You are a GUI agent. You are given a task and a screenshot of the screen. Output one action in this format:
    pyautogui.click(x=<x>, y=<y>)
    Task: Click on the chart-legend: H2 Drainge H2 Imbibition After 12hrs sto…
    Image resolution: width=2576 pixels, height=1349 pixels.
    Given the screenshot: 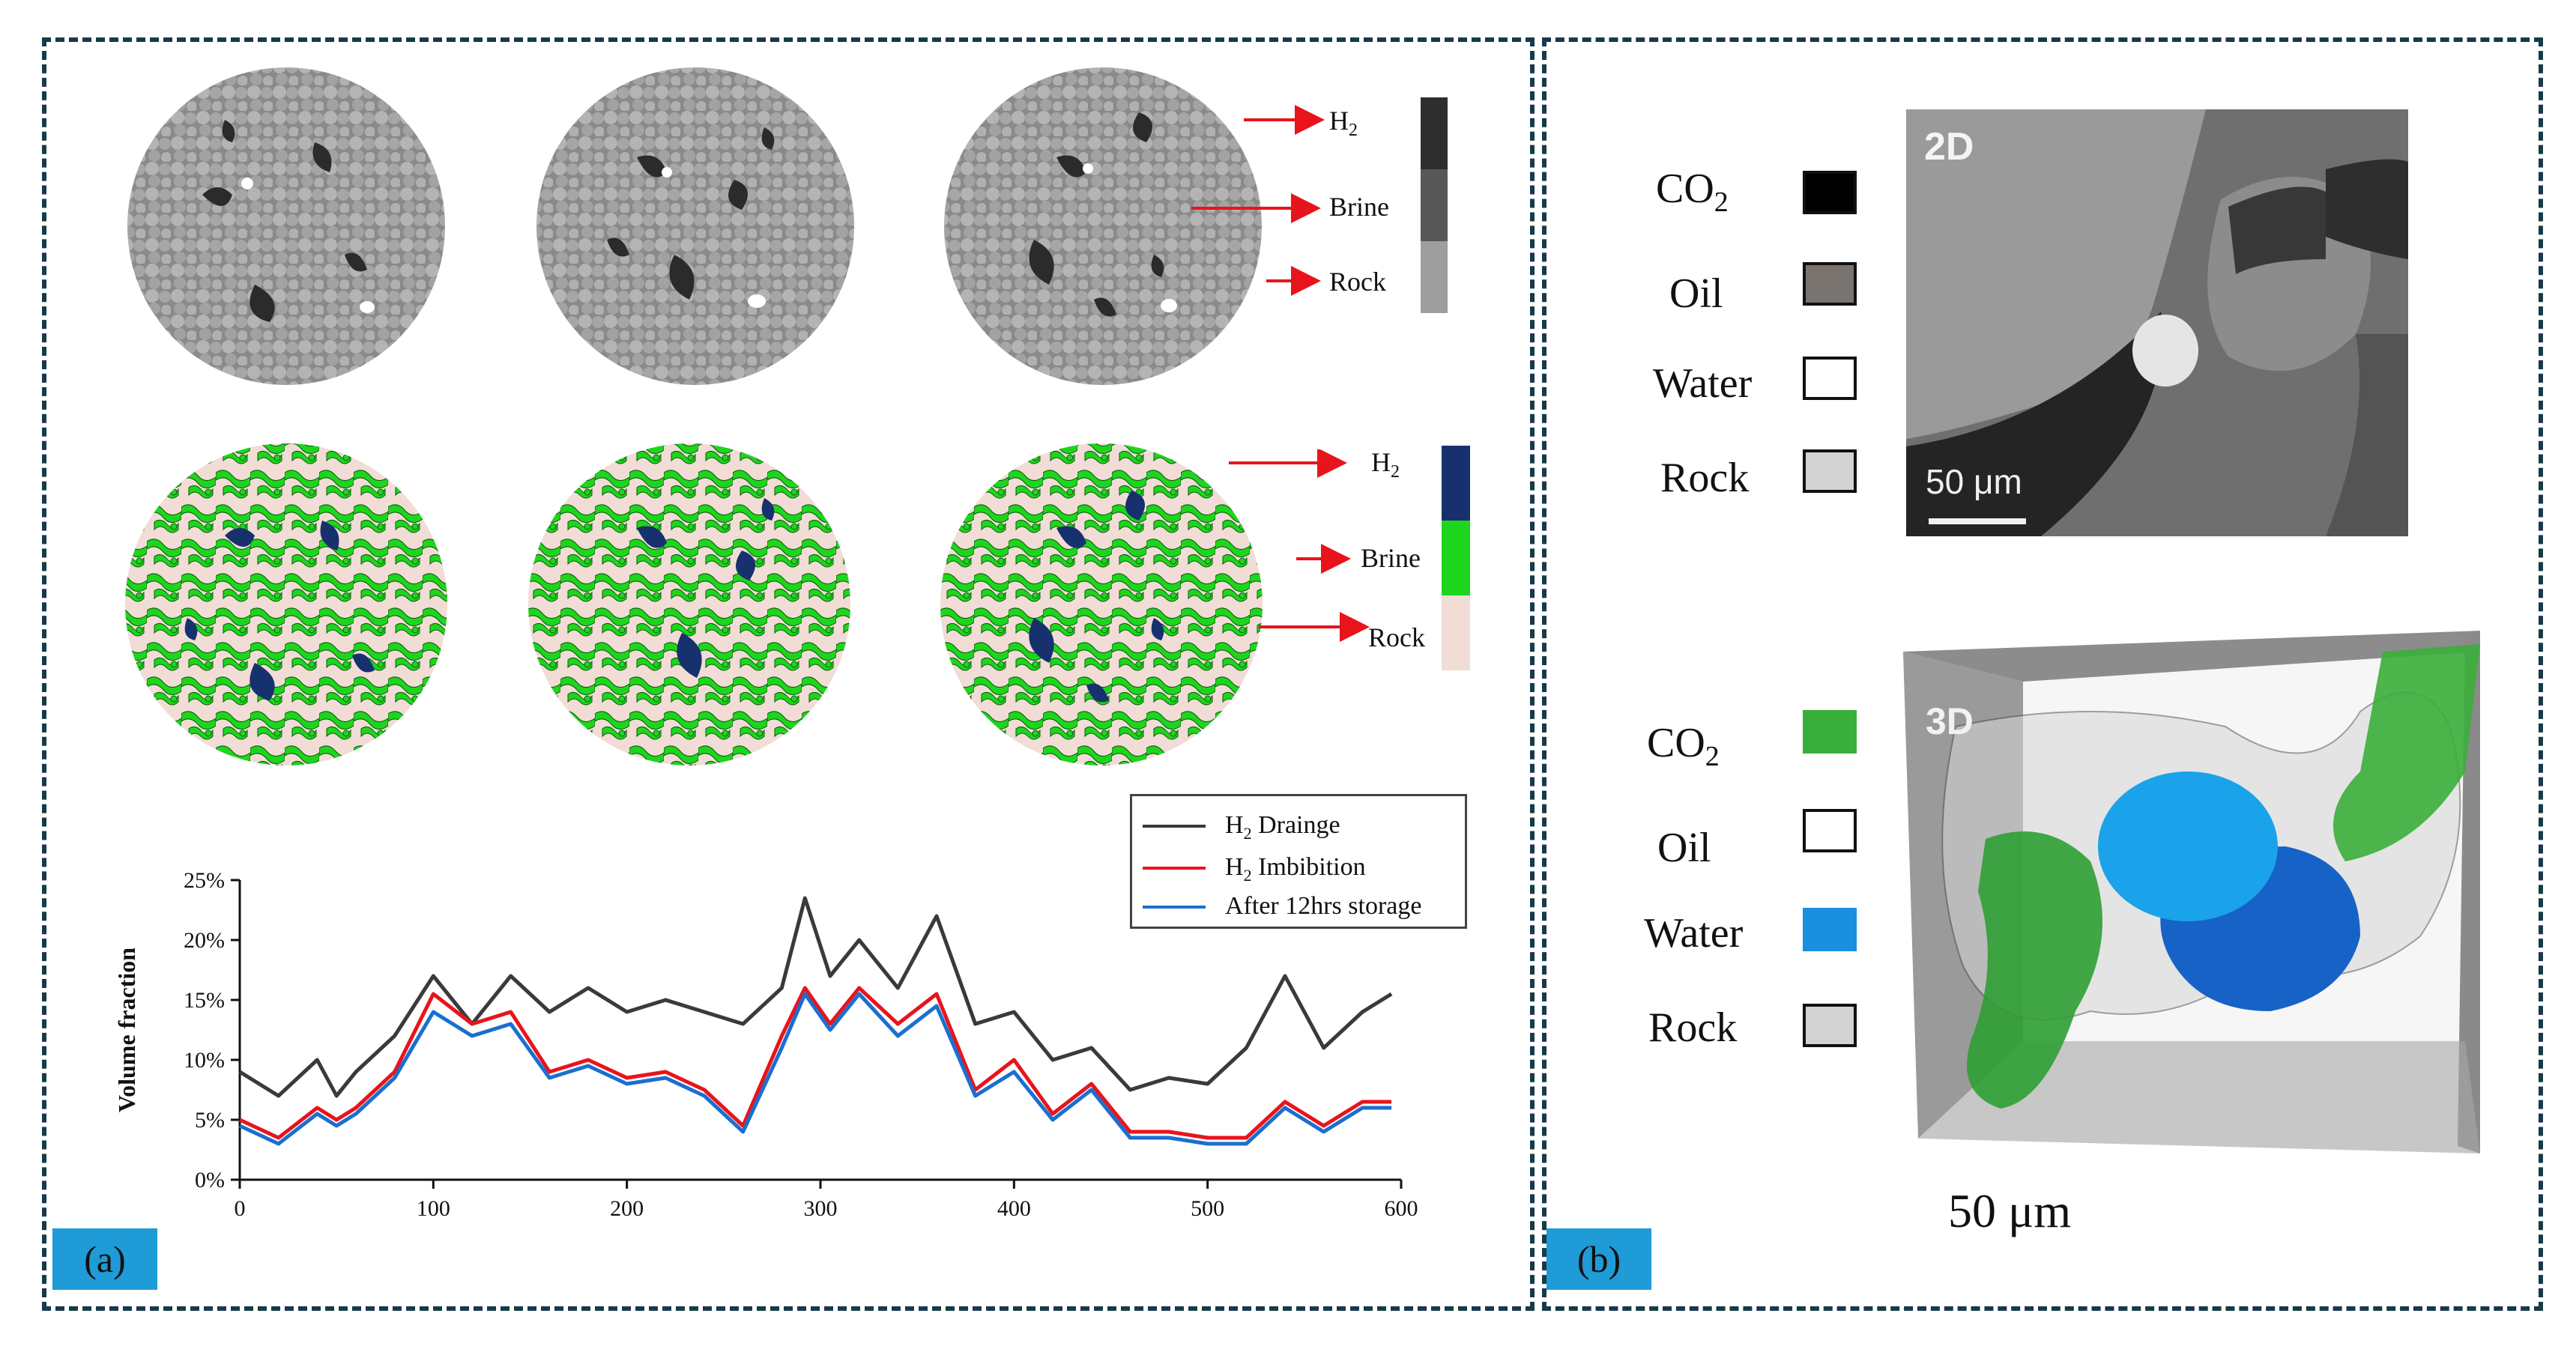 What is the action you would take?
    pyautogui.click(x=1298, y=861)
    